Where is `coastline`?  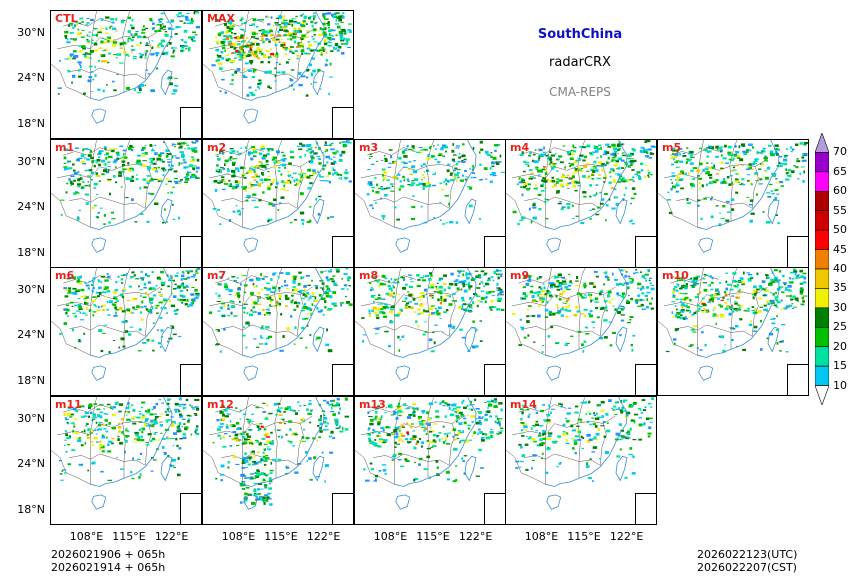
coastline is located at coordinates (131, 185).